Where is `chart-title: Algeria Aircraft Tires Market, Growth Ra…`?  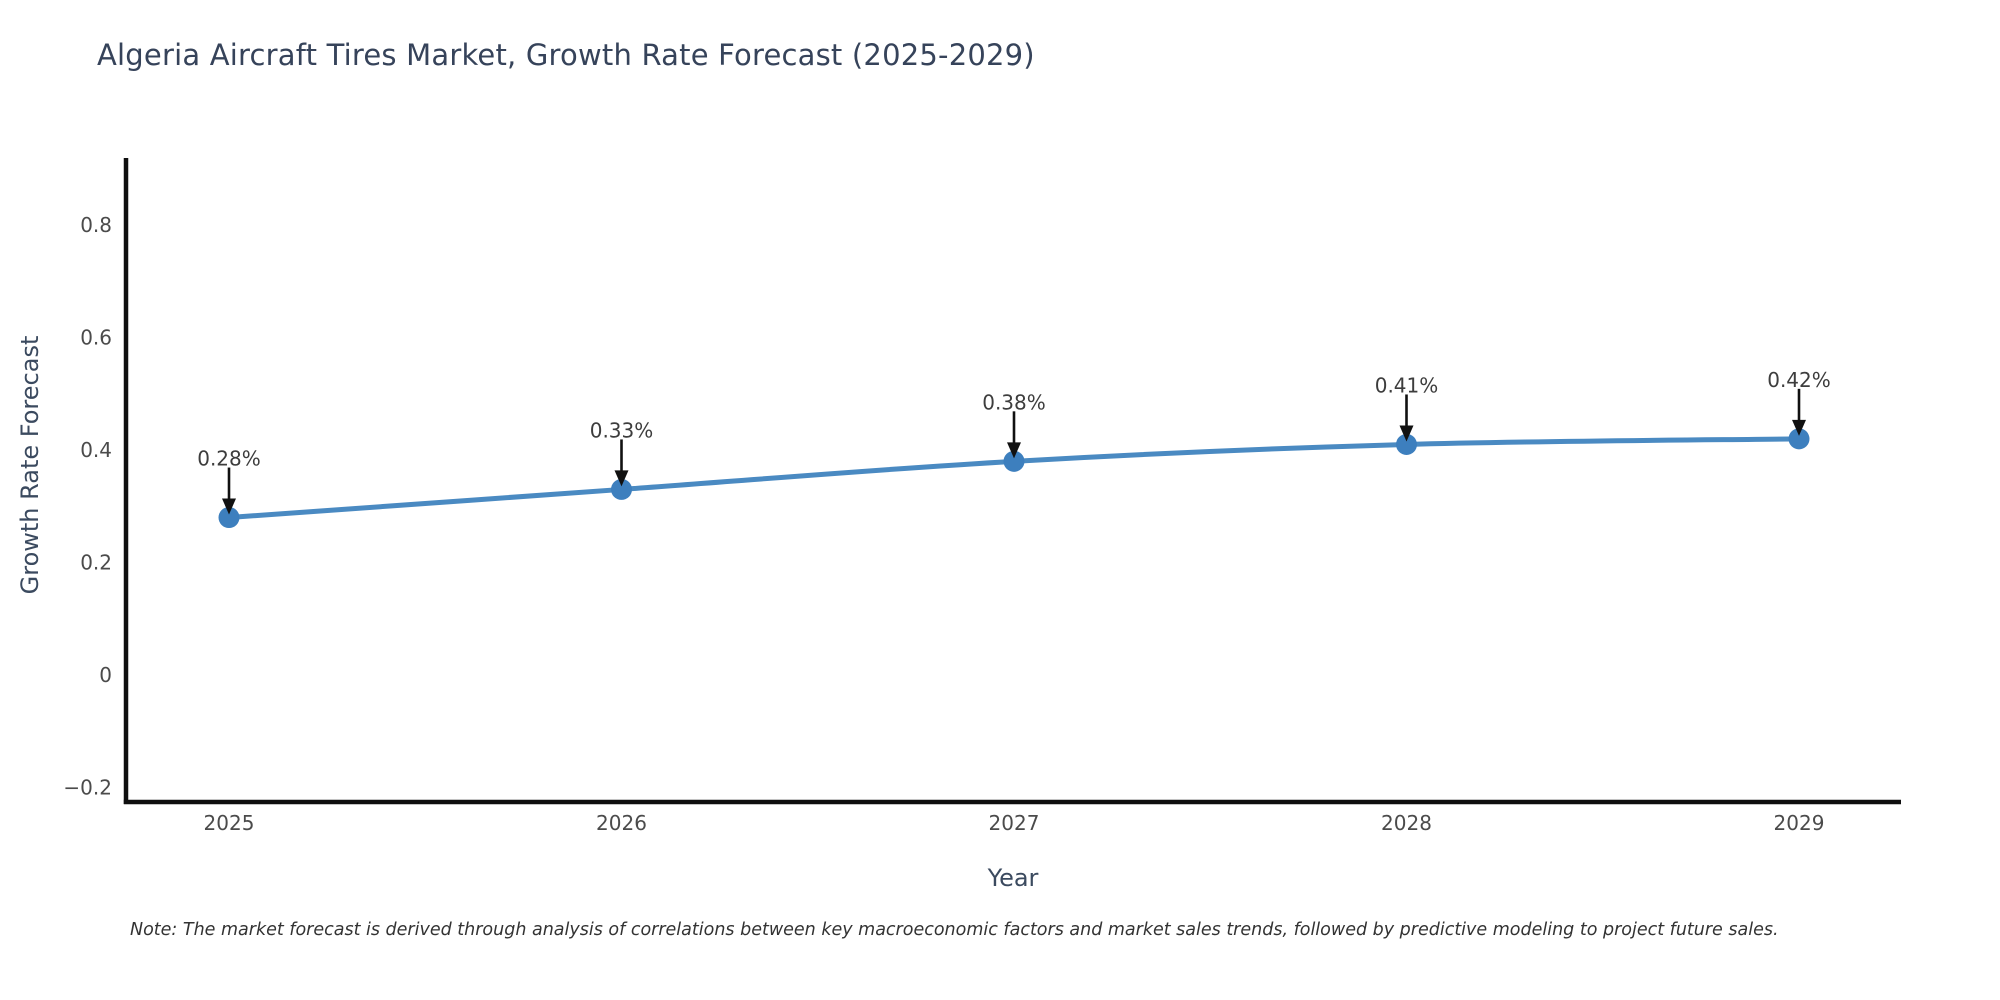
chart-title: Algeria Aircraft Tires Market, Growth Ra… is located at coordinates (566, 55).